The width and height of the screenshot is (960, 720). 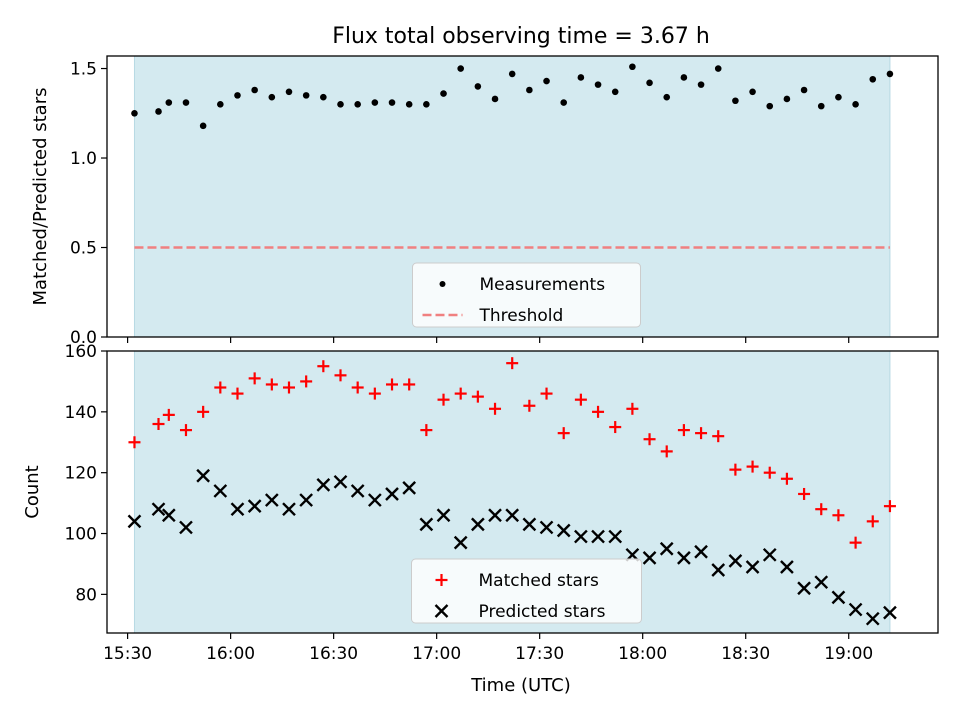 I want to click on top-legend: Measurements Threshold, so click(x=526, y=295).